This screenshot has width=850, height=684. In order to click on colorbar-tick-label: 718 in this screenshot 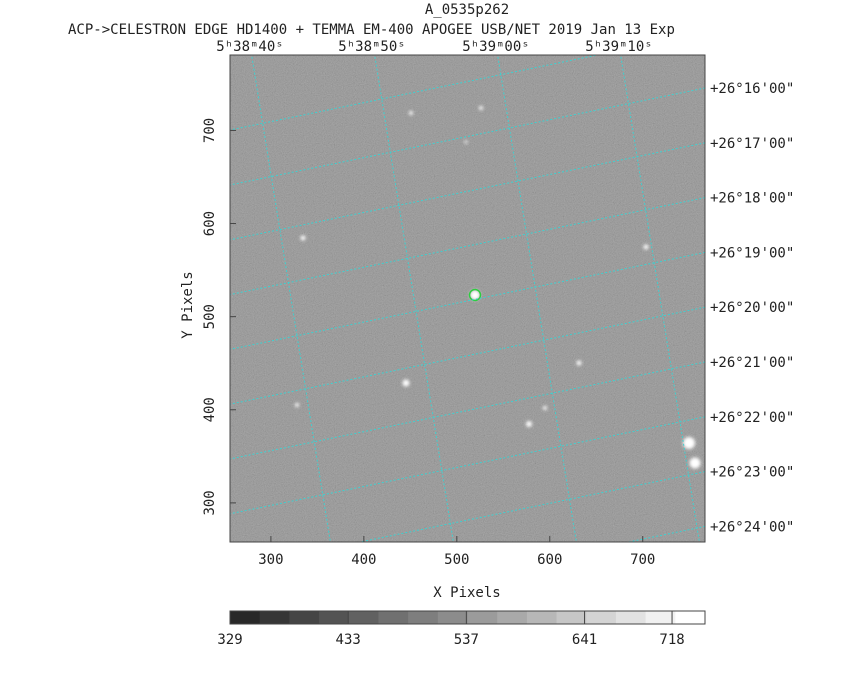, I will do `click(671, 640)`.